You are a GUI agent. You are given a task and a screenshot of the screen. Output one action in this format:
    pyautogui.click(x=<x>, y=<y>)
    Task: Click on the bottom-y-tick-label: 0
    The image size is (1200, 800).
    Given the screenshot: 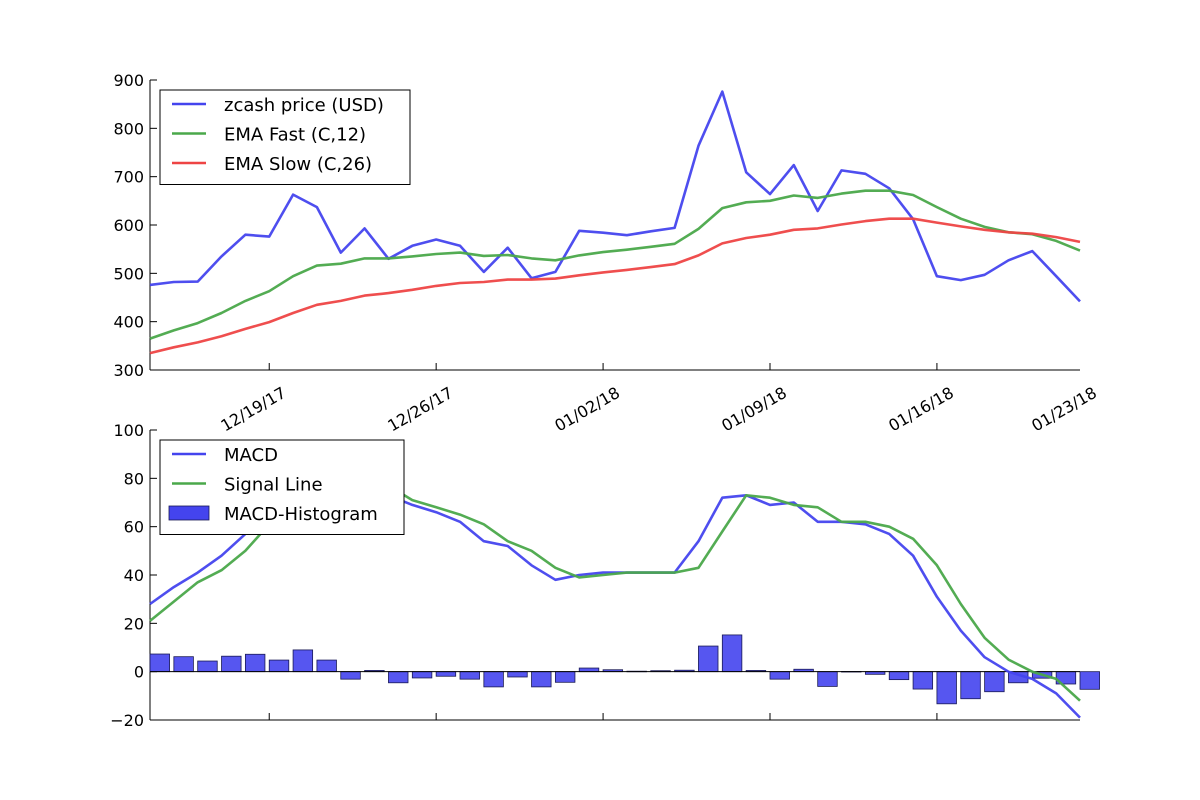 What is the action you would take?
    pyautogui.click(x=139, y=672)
    